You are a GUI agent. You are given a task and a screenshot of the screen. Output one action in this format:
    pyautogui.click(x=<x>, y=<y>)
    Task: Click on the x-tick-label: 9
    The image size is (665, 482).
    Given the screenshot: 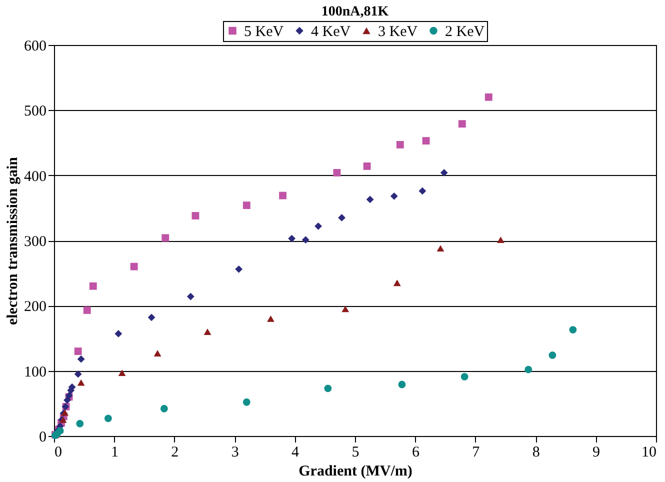 What is the action you would take?
    pyautogui.click(x=596, y=452)
    